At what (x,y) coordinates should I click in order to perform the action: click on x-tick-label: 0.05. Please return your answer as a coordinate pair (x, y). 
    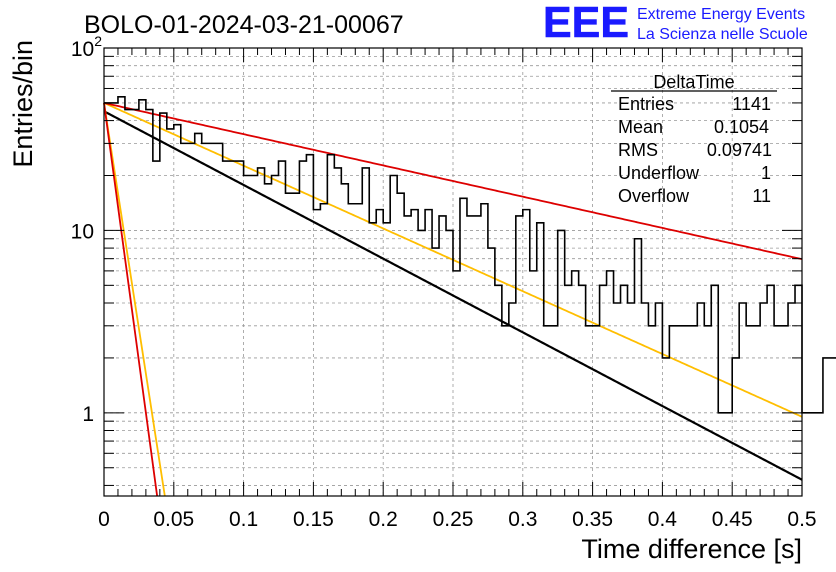
    Looking at the image, I should click on (173, 519).